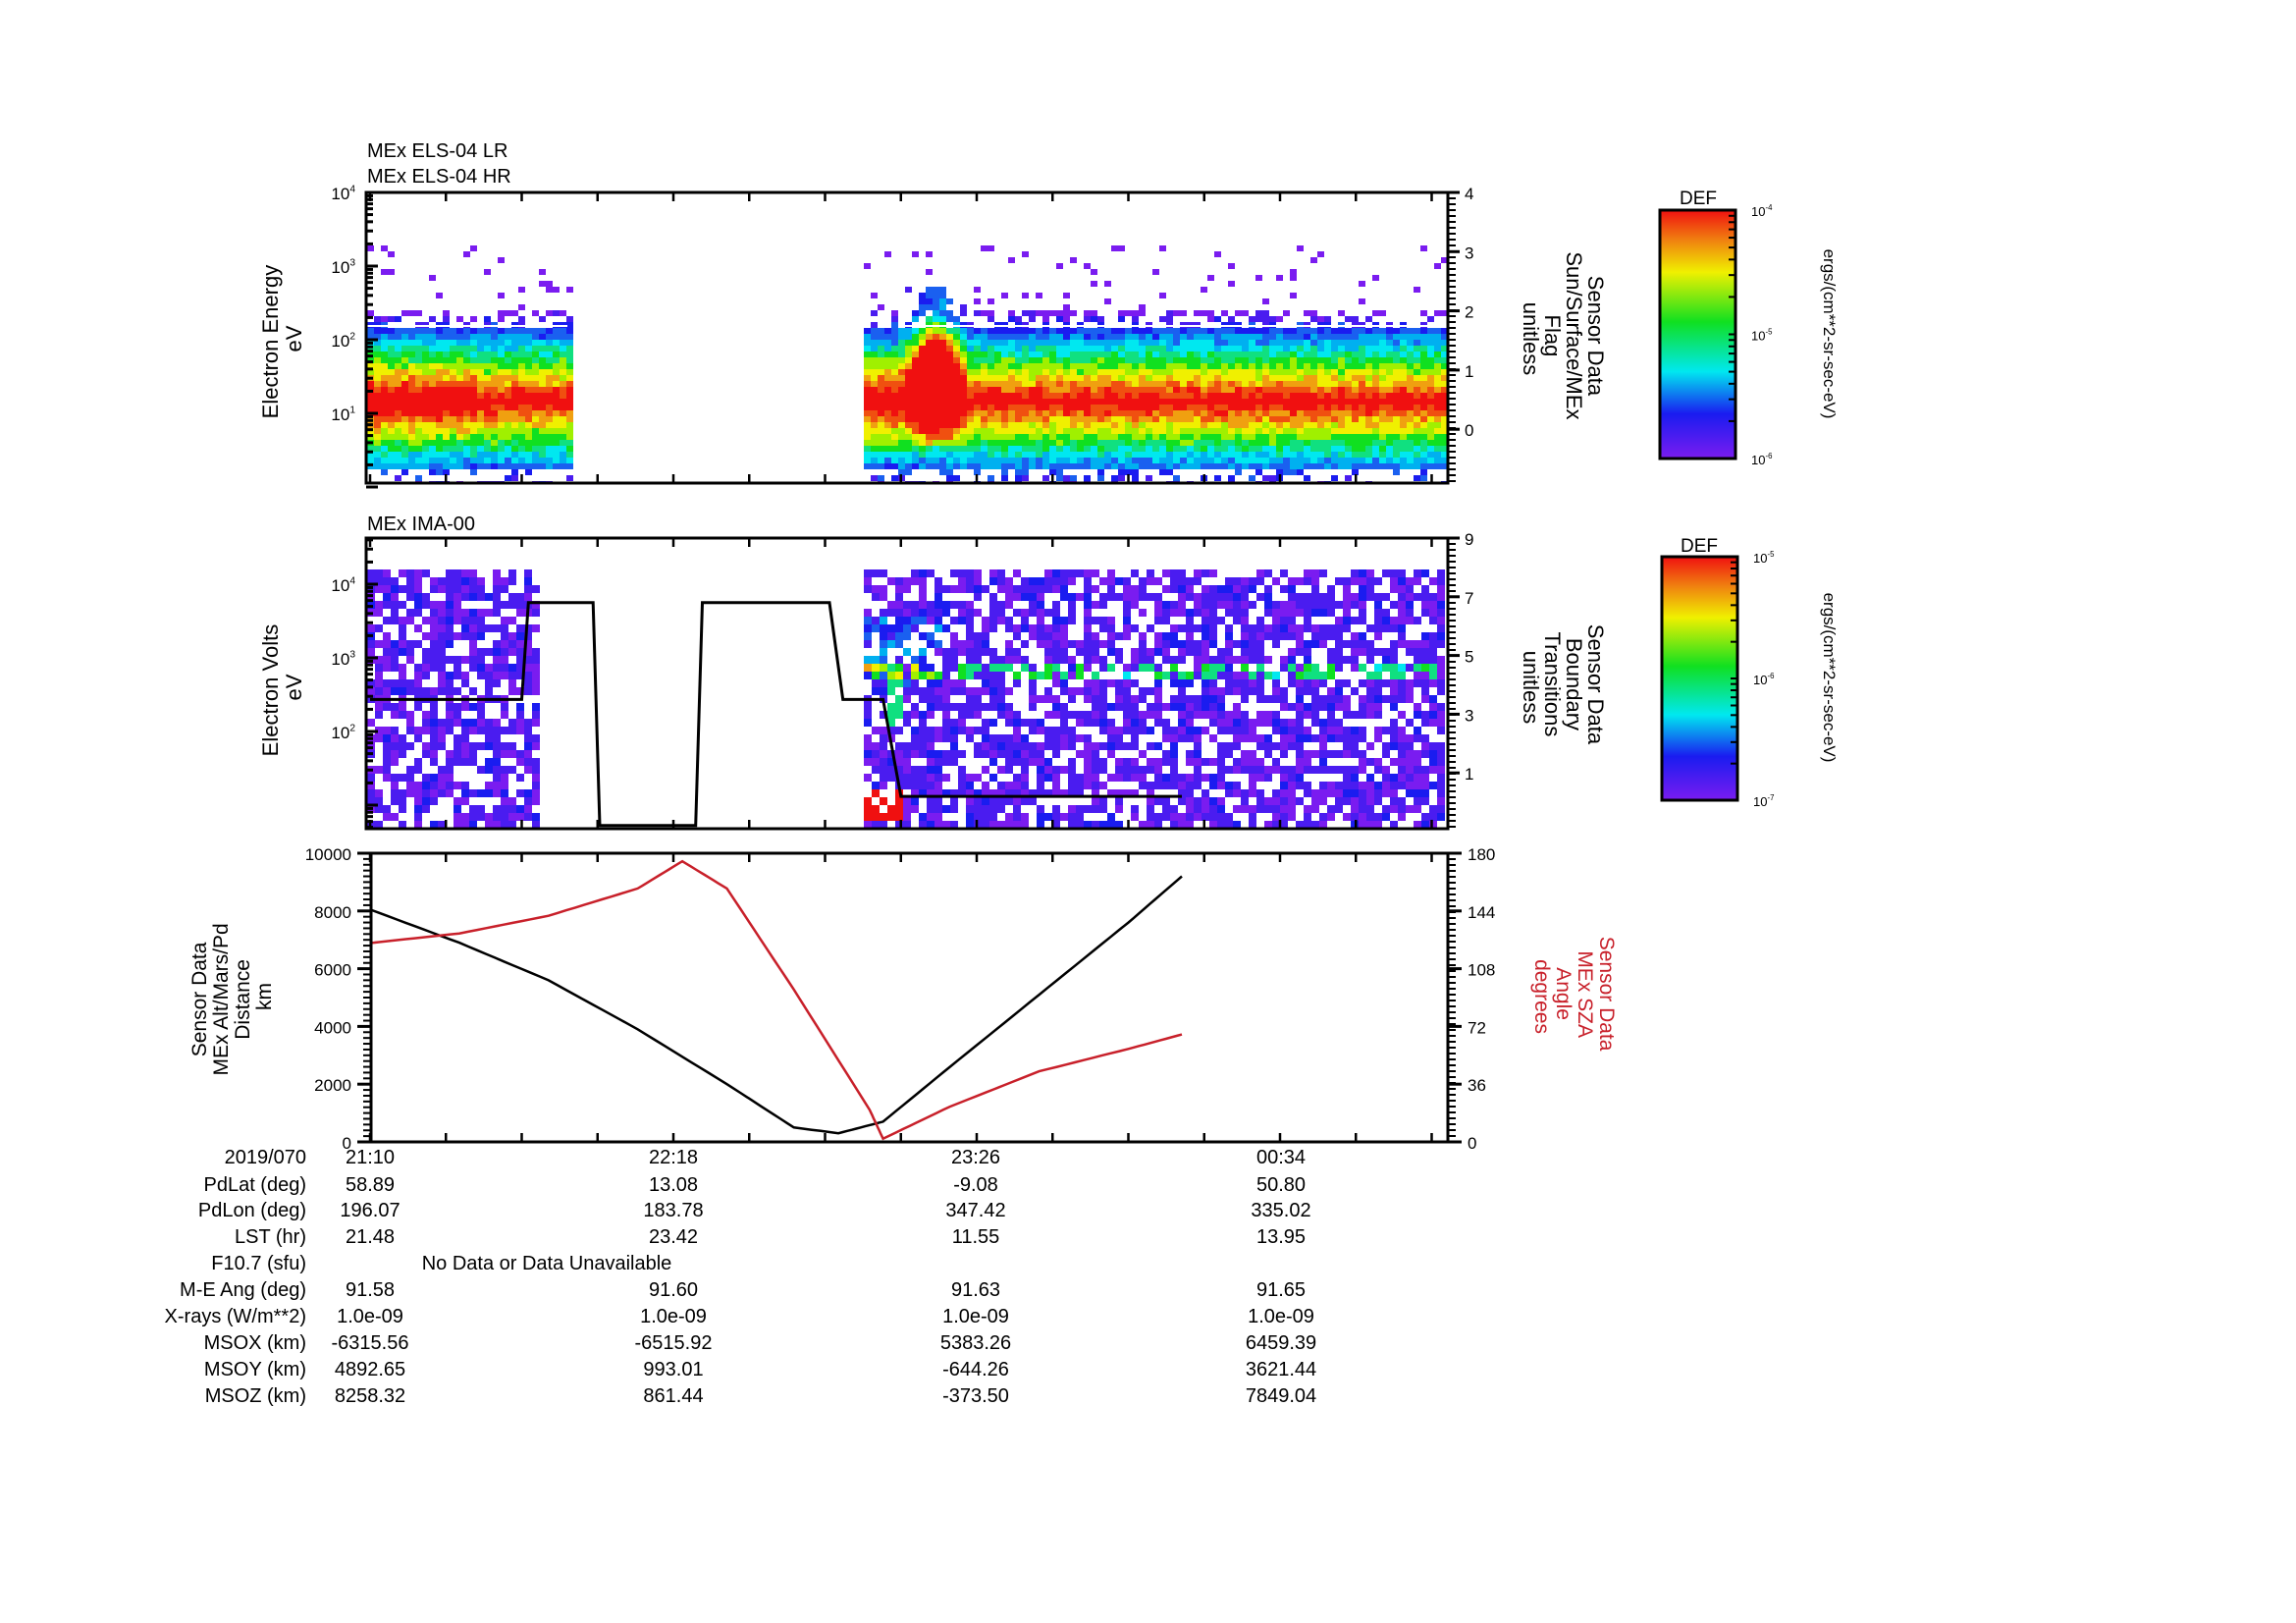 The width and height of the screenshot is (2296, 1623). I want to click on table-row-label: MSOZ (km), so click(255, 1396).